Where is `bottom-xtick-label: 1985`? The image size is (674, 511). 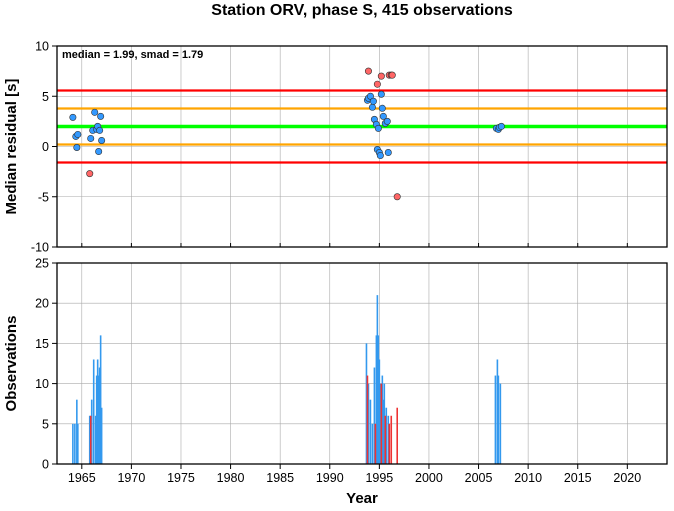
bottom-xtick-label: 1985 is located at coordinates (280, 478).